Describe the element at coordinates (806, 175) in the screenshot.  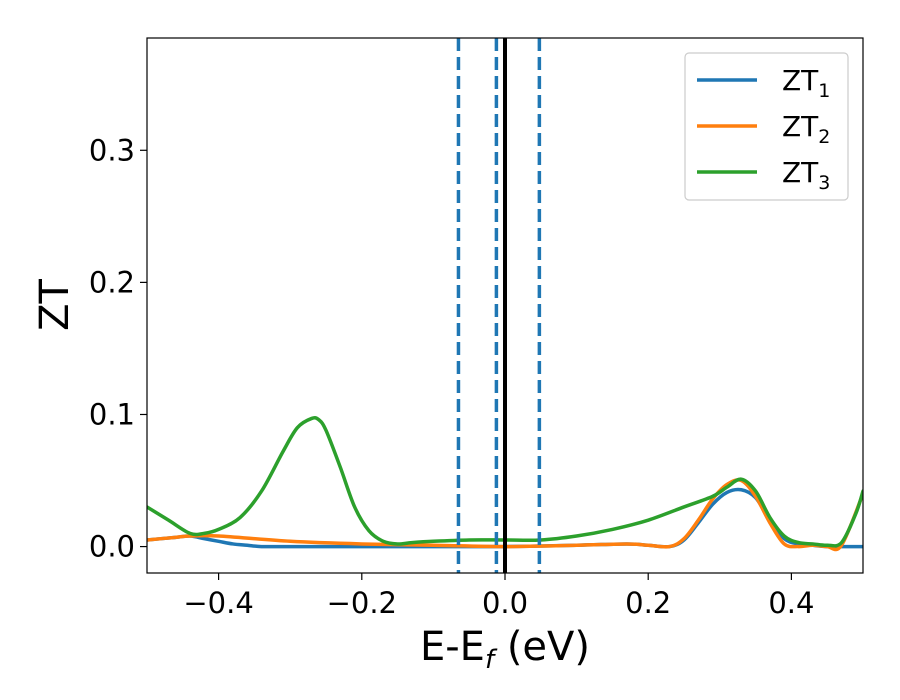
I see `legend-label-3: ZT3` at that location.